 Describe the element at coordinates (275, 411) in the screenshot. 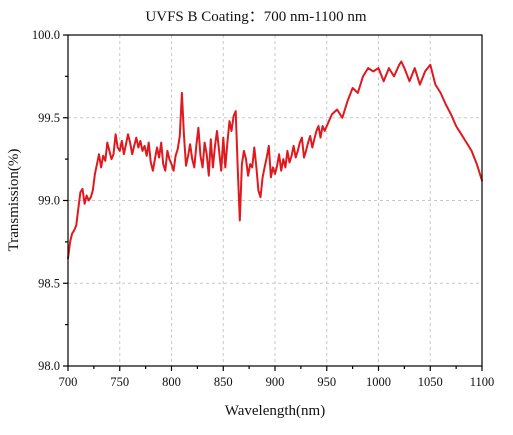

I see `x-axis-label: Wavelength(nm)` at that location.